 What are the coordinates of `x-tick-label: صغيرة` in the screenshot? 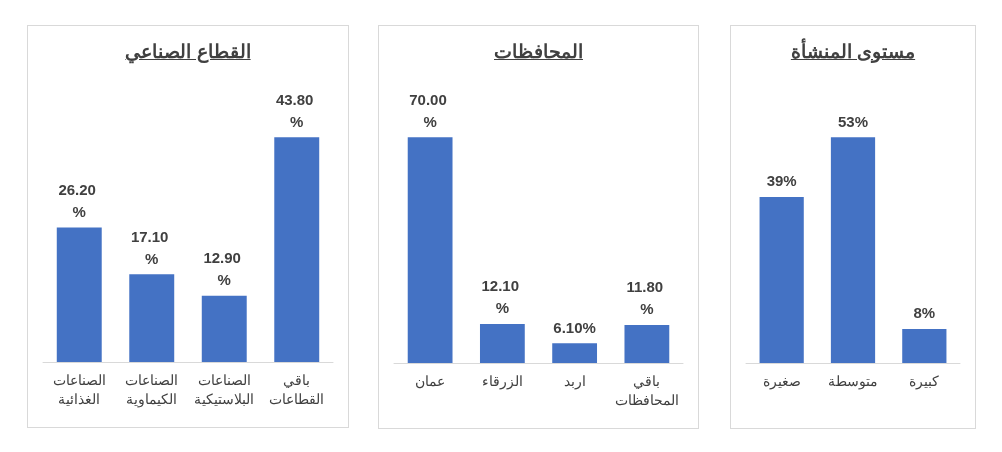 It's located at (781, 381).